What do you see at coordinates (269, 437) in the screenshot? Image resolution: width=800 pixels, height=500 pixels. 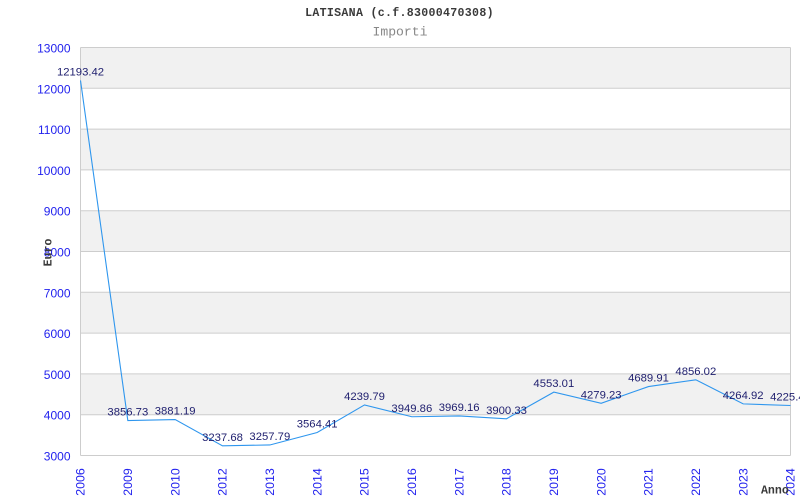 I see `svg-text: 3257.79` at bounding box center [269, 437].